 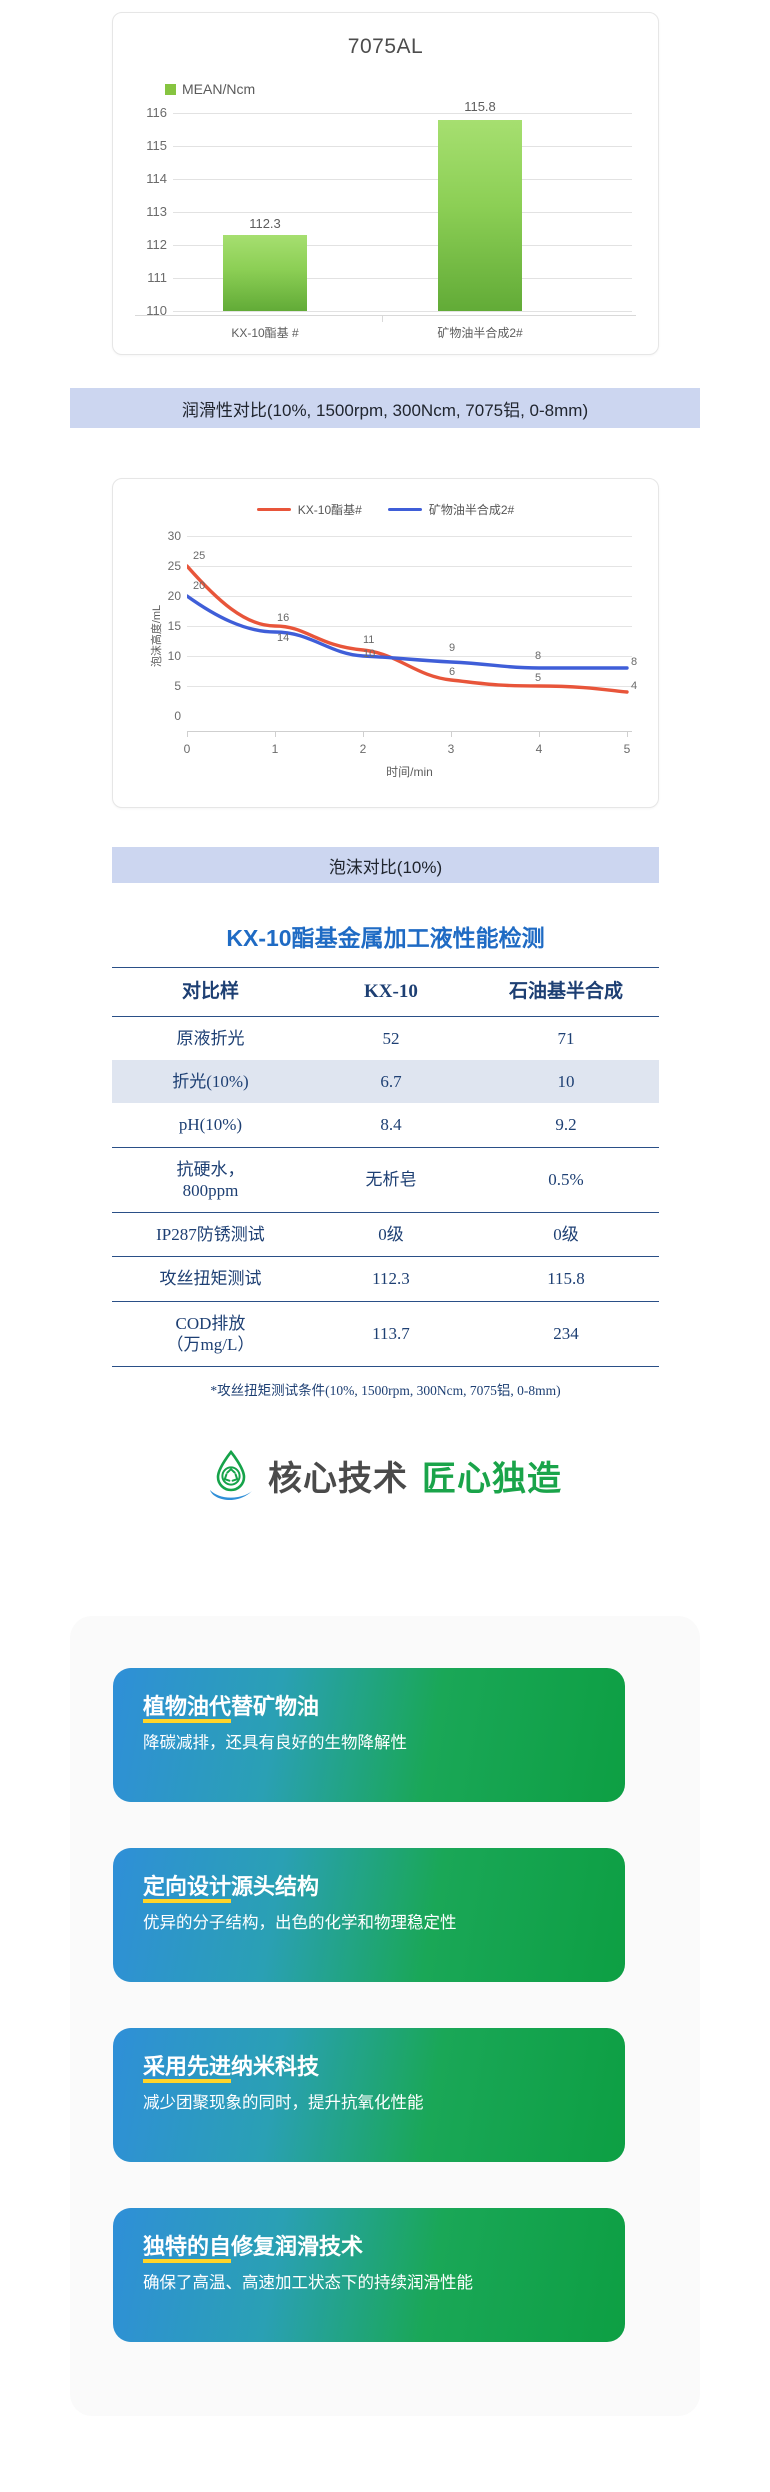 What do you see at coordinates (156, 310) in the screenshot?
I see `y-tick-label: 110` at bounding box center [156, 310].